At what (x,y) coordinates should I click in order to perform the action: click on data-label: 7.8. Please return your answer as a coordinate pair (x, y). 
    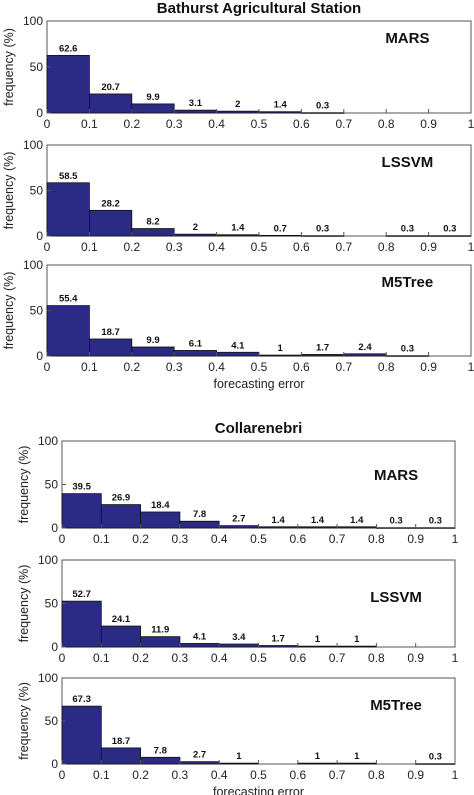
    Looking at the image, I should click on (160, 750).